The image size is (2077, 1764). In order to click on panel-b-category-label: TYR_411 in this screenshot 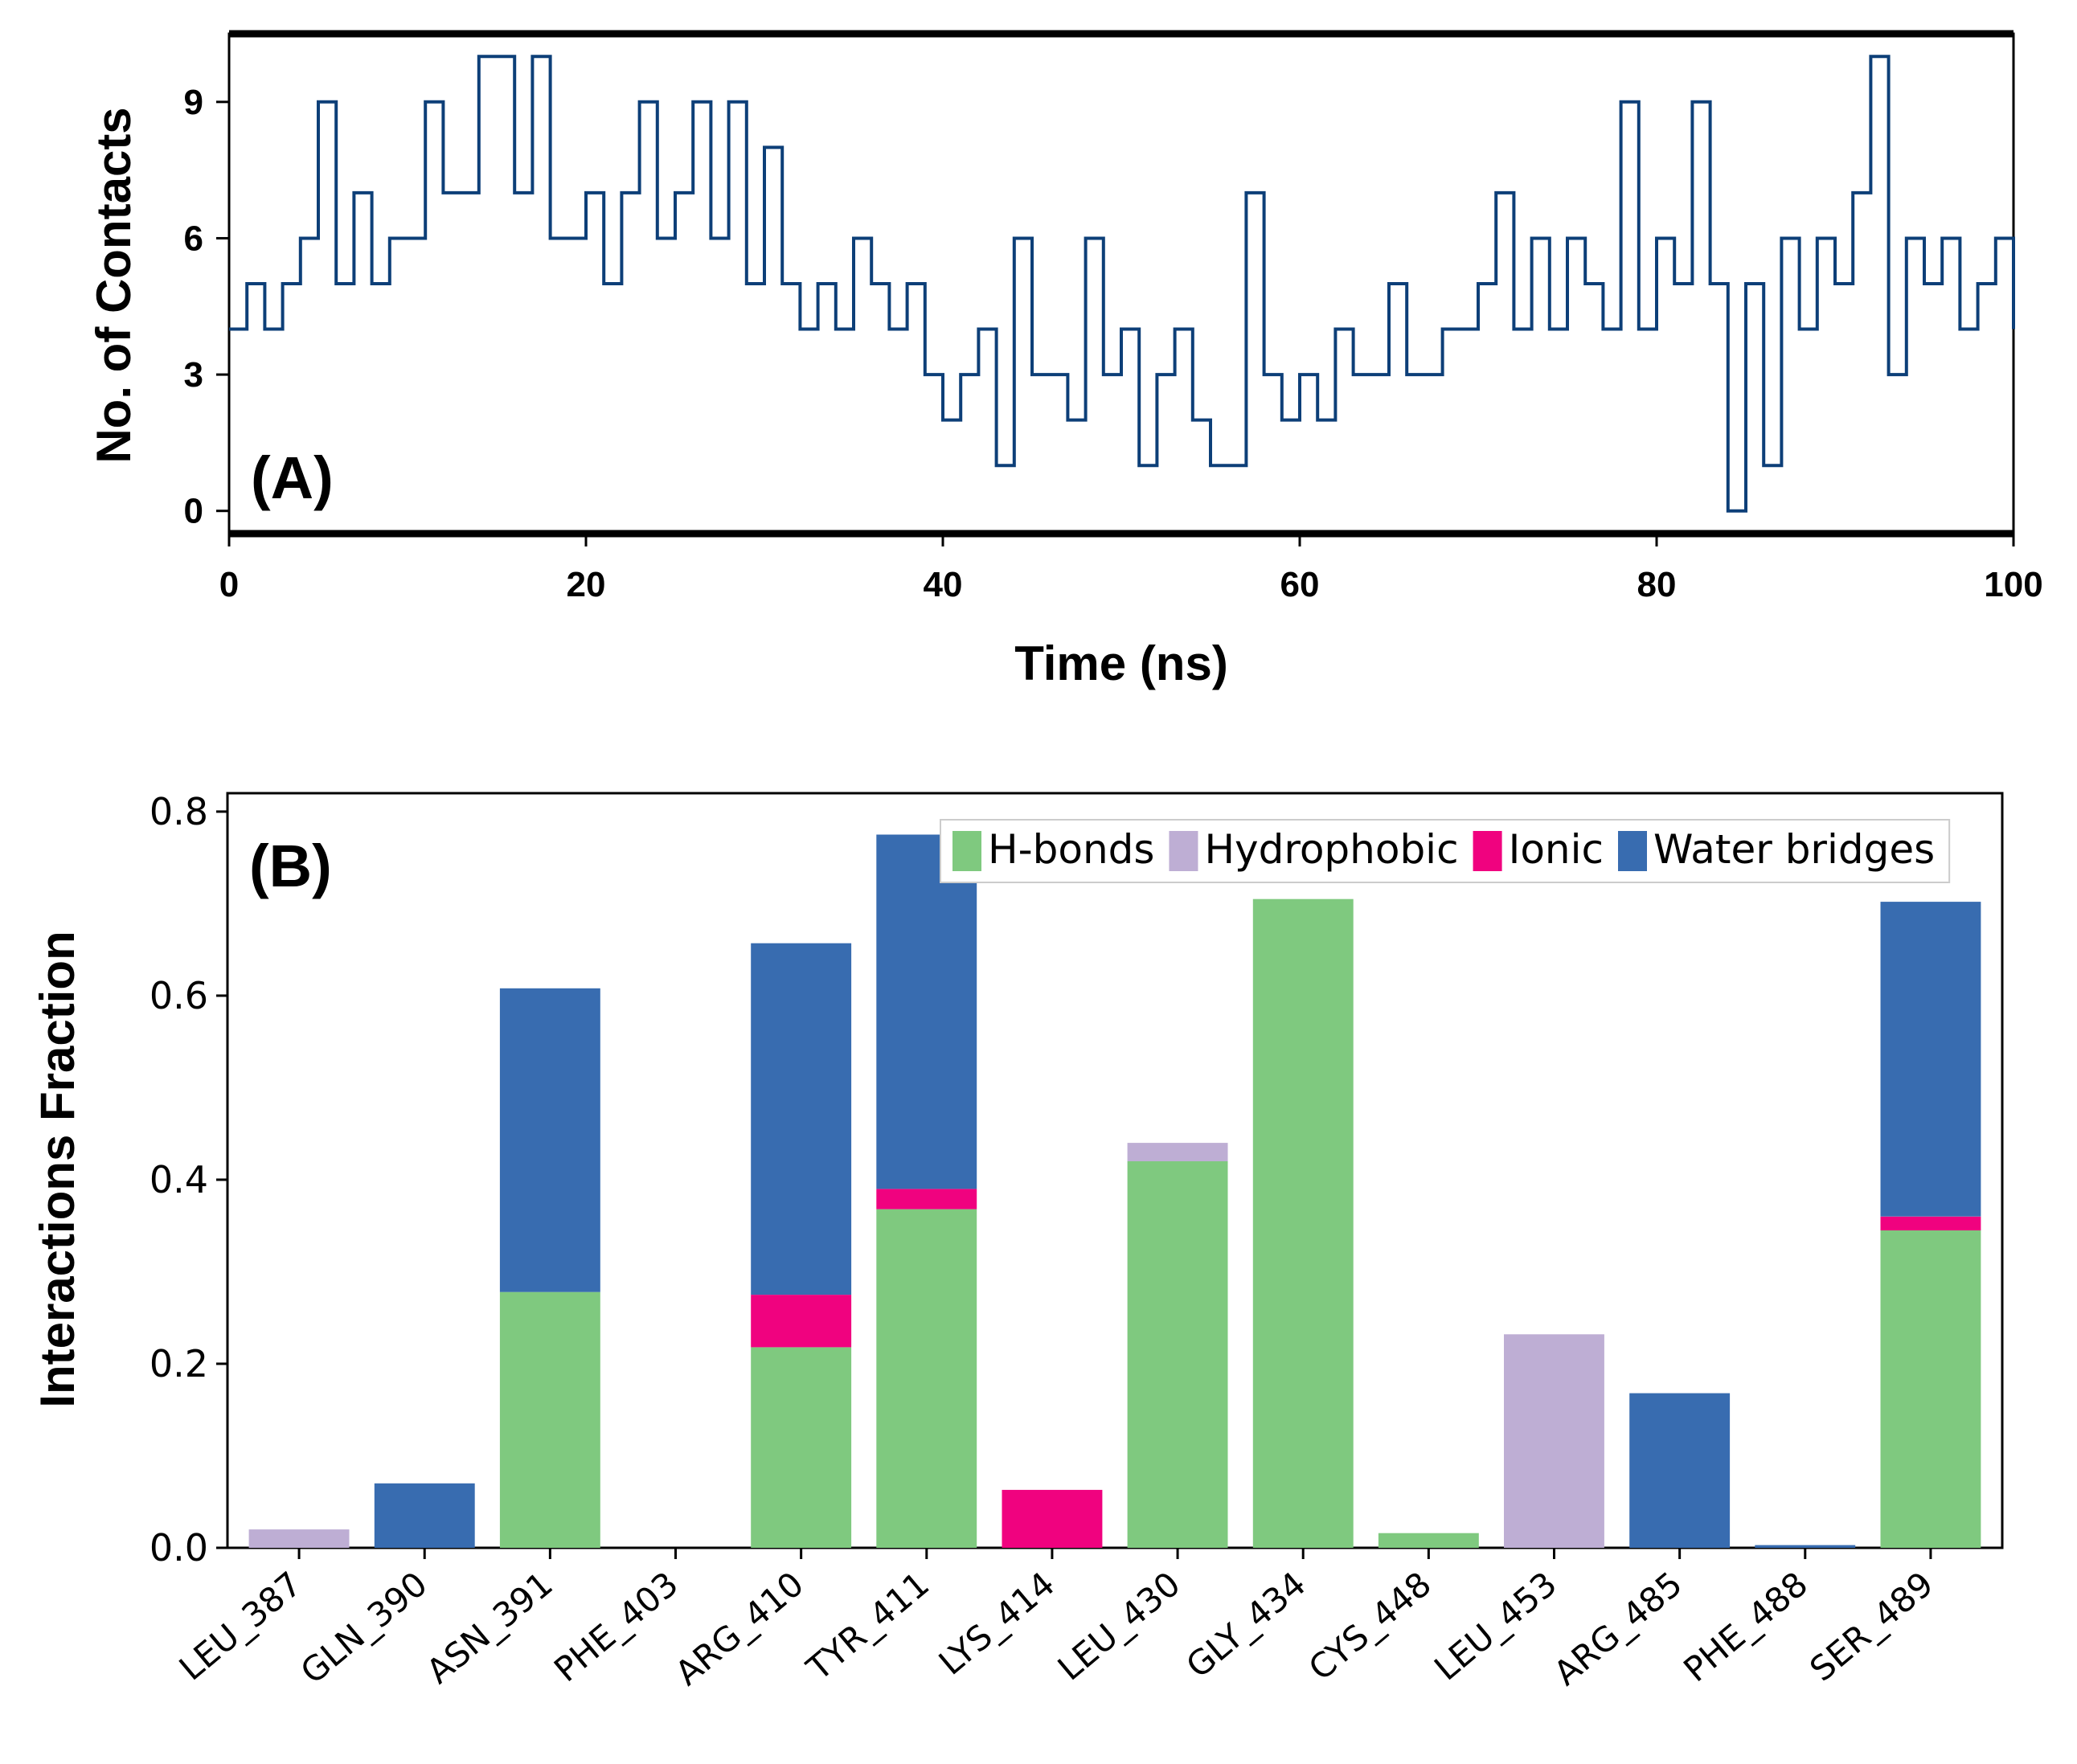, I will do `click(867, 1626)`.